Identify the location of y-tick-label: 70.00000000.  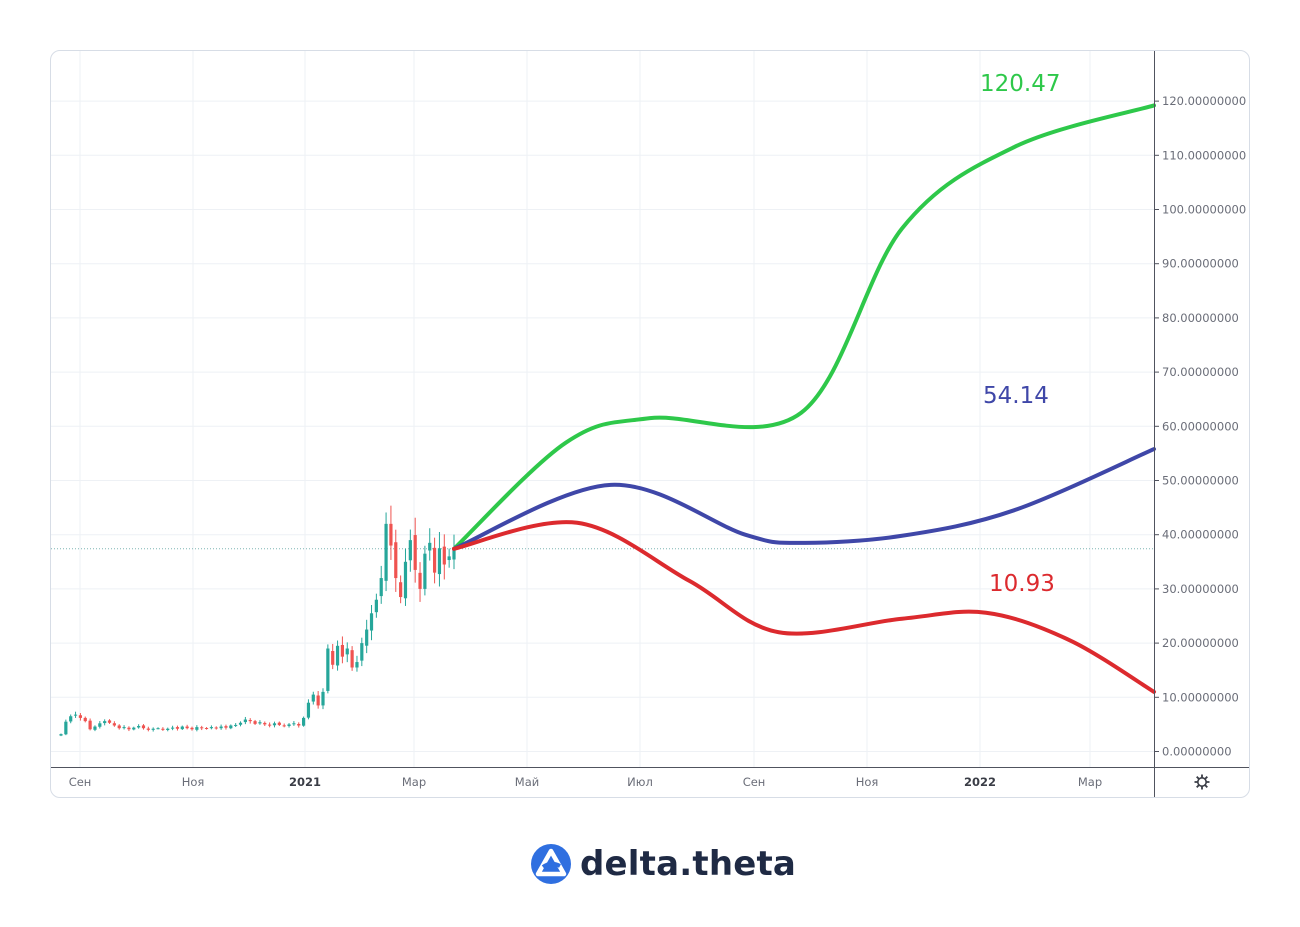
(1200, 372).